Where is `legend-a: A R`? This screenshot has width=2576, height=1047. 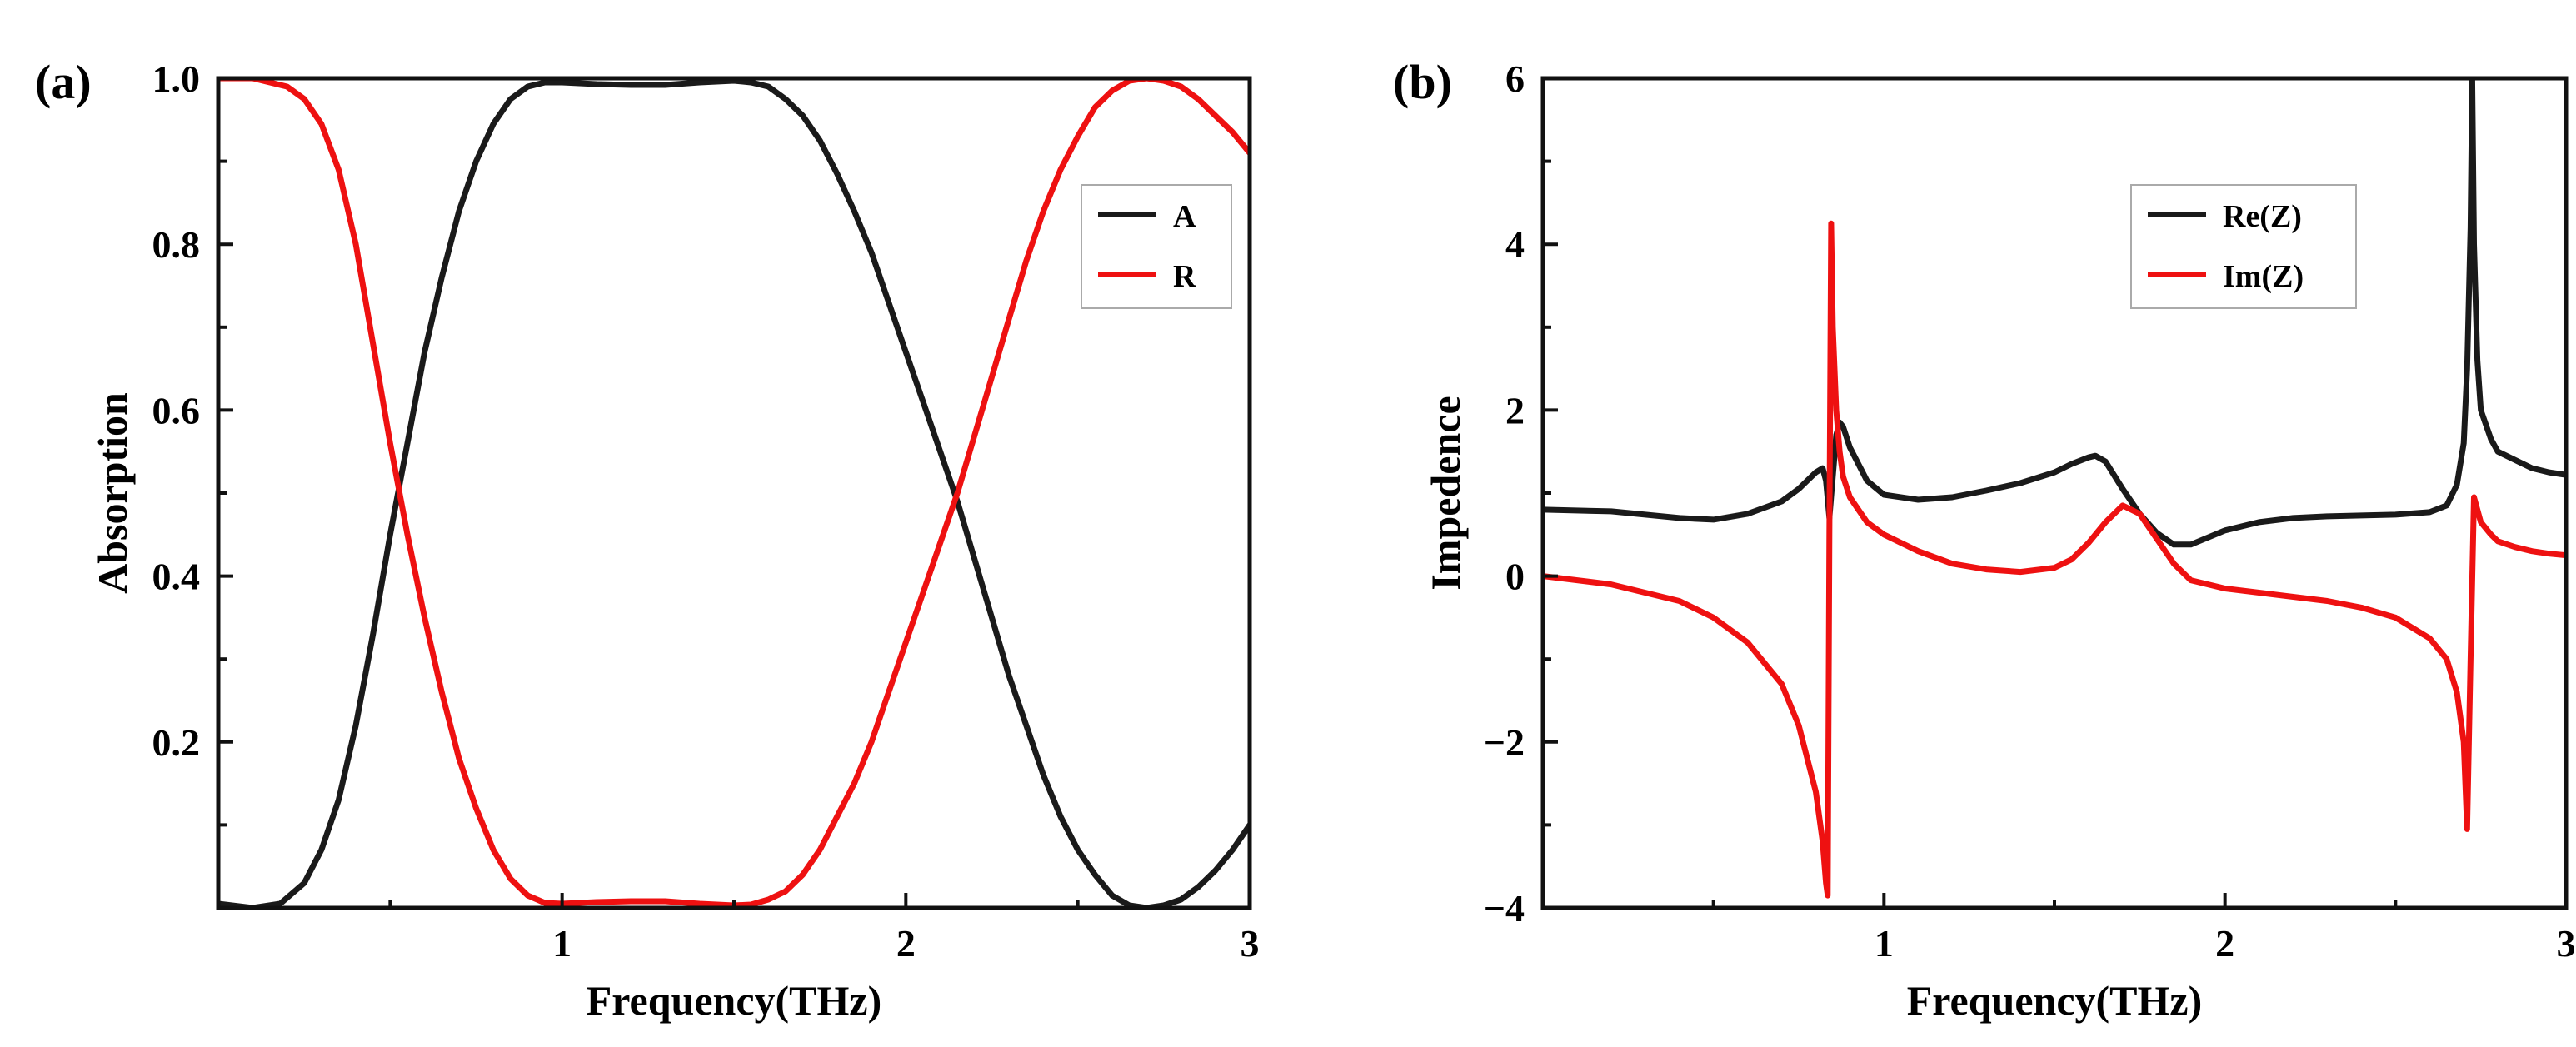 legend-a: A R is located at coordinates (1156, 246).